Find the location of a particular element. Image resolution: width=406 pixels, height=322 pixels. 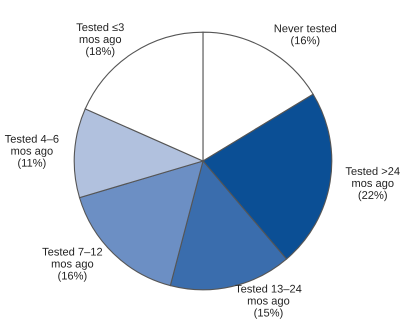

slice-label: Tested >24 mos ago (22%) is located at coordinates (373, 184).